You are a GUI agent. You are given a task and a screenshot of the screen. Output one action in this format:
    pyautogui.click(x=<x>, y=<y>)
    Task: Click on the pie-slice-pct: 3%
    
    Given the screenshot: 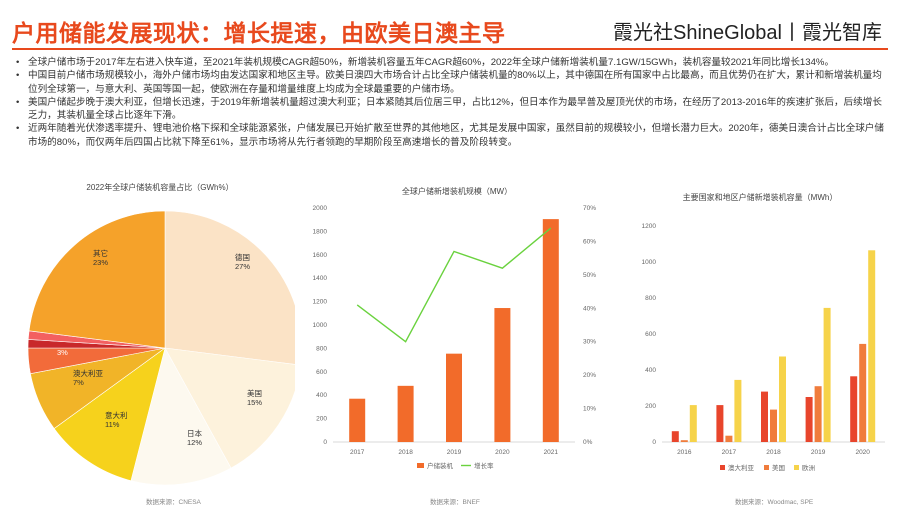 What is the action you would take?
    pyautogui.click(x=62, y=352)
    